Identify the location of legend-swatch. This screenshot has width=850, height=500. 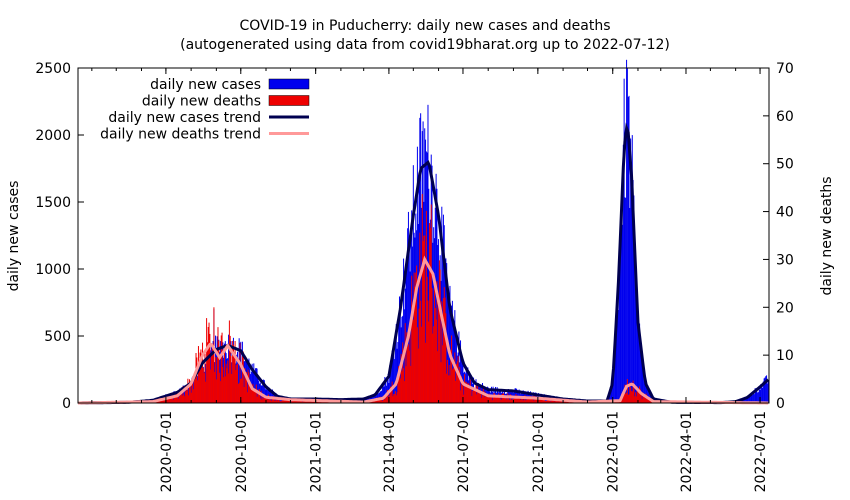
(289, 84).